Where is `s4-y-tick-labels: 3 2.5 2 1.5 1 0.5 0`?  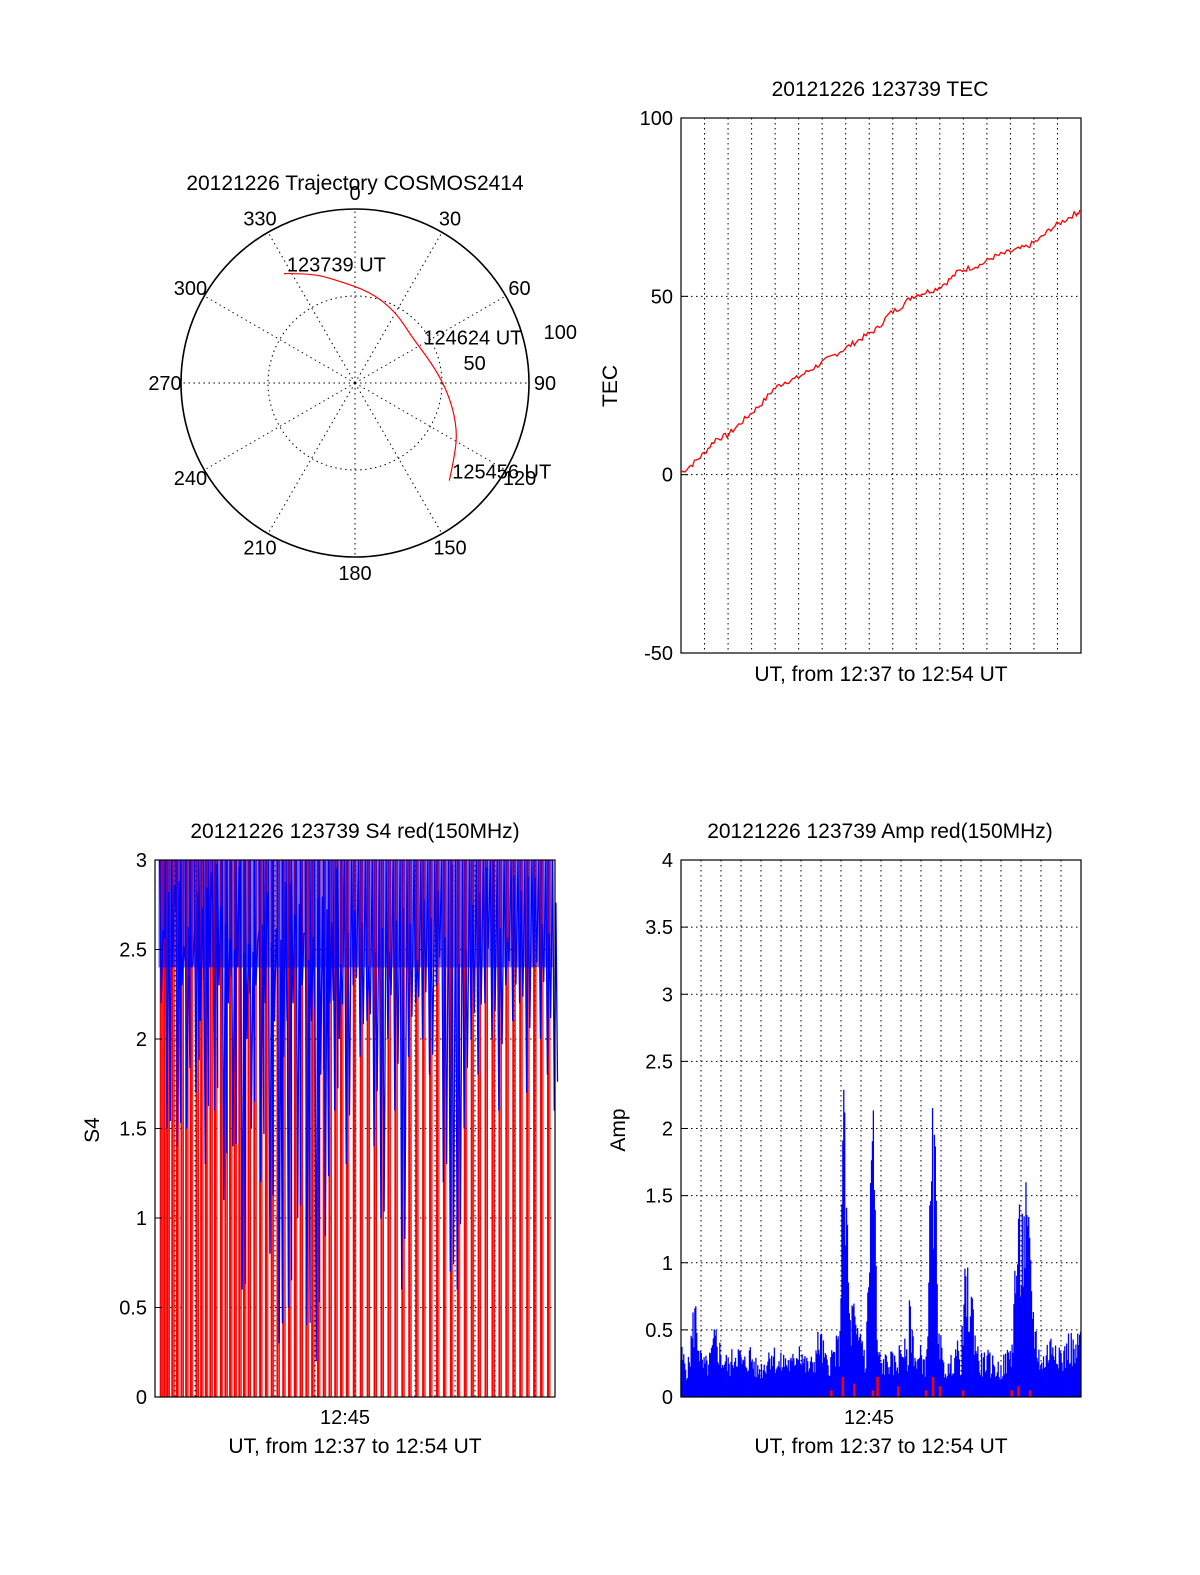 s4-y-tick-labels: 3 2.5 2 1.5 1 0.5 0 is located at coordinates (140, 1129).